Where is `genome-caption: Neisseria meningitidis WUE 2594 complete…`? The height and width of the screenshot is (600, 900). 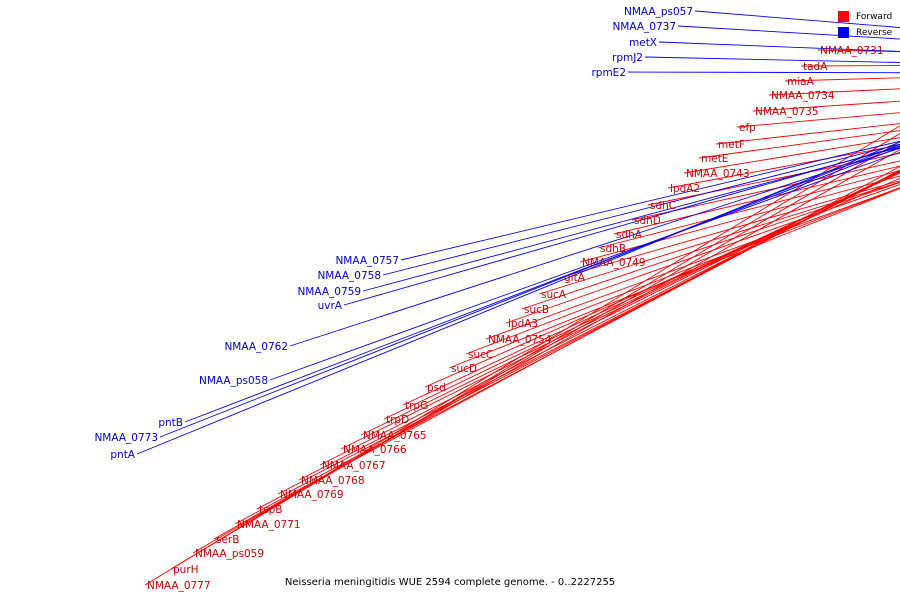
genome-caption: Neisseria meningitidis WUE 2594 complete… is located at coordinates (450, 582).